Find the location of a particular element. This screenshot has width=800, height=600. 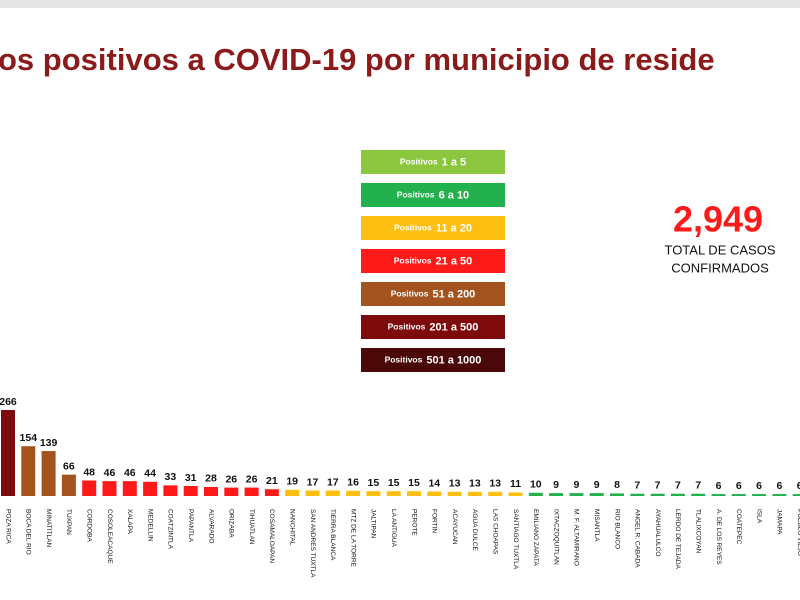

x-tick-label: TIHUATLAN is located at coordinates (251, 527).